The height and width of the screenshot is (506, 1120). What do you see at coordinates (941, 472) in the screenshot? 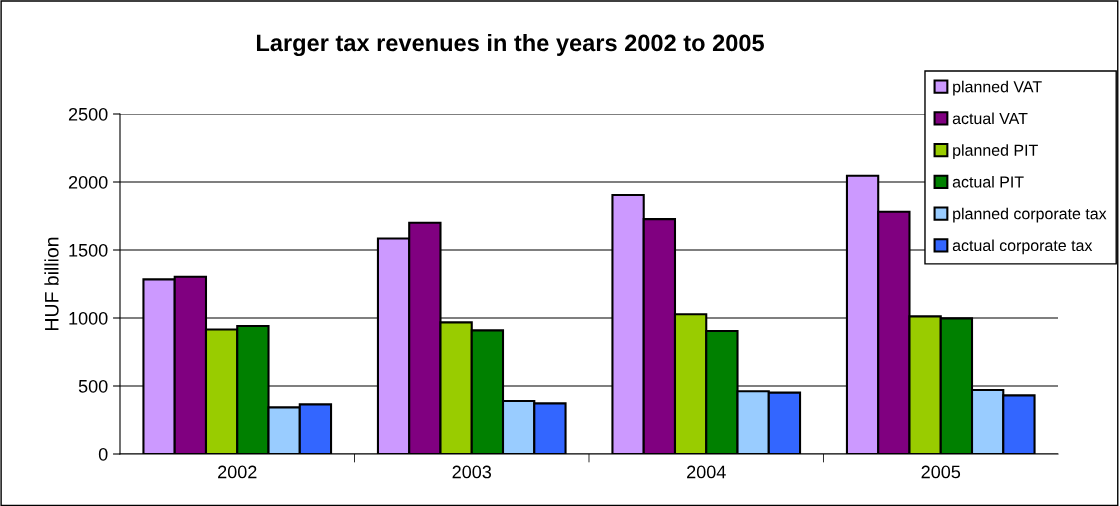
I see `x-tick-label: 2005` at bounding box center [941, 472].